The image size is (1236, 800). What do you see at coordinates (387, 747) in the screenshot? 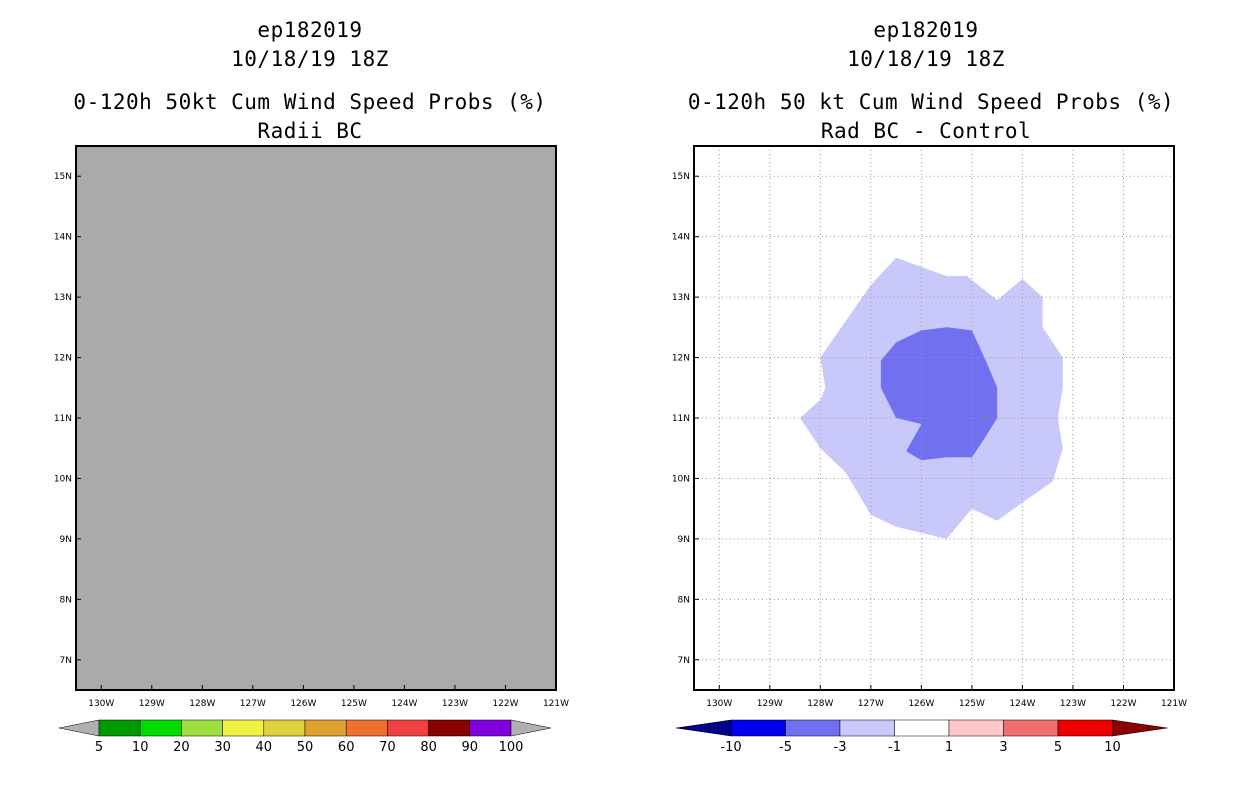
I see `colorbar-label: 70` at bounding box center [387, 747].